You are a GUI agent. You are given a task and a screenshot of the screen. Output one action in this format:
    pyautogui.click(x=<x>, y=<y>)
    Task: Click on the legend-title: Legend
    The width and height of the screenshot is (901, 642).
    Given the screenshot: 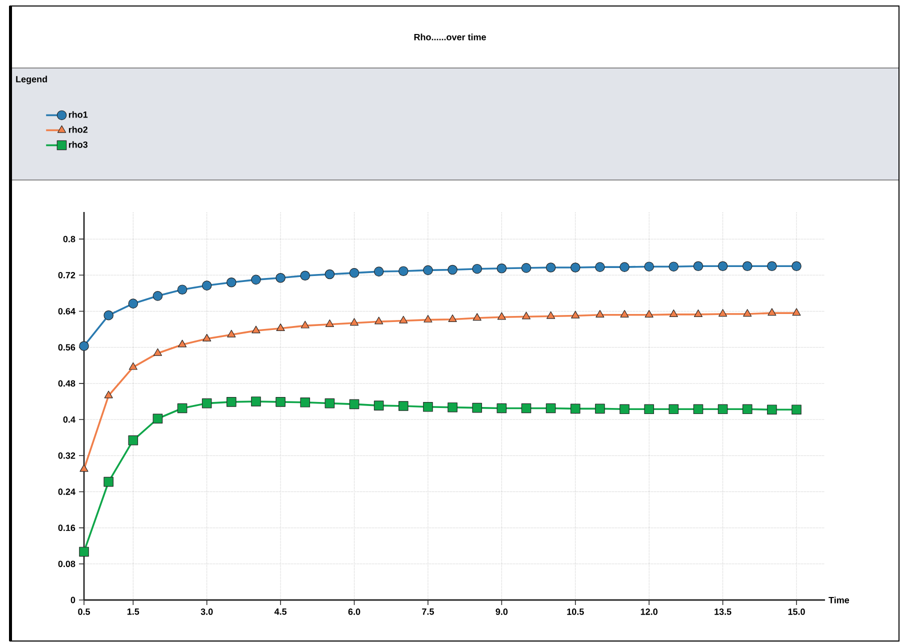 What is the action you would take?
    pyautogui.click(x=31, y=80)
    